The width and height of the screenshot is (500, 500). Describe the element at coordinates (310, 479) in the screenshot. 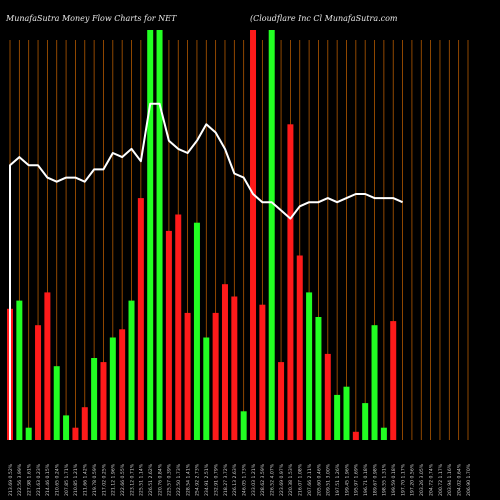

I see `x-tick-label: 207.66 2.11%` at that location.